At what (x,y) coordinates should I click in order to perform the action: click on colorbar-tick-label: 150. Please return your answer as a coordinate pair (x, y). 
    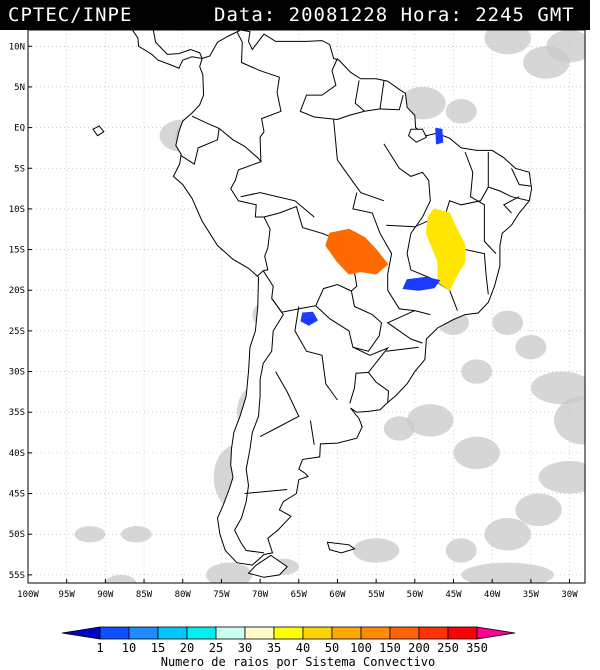
    Looking at the image, I should click on (390, 648).